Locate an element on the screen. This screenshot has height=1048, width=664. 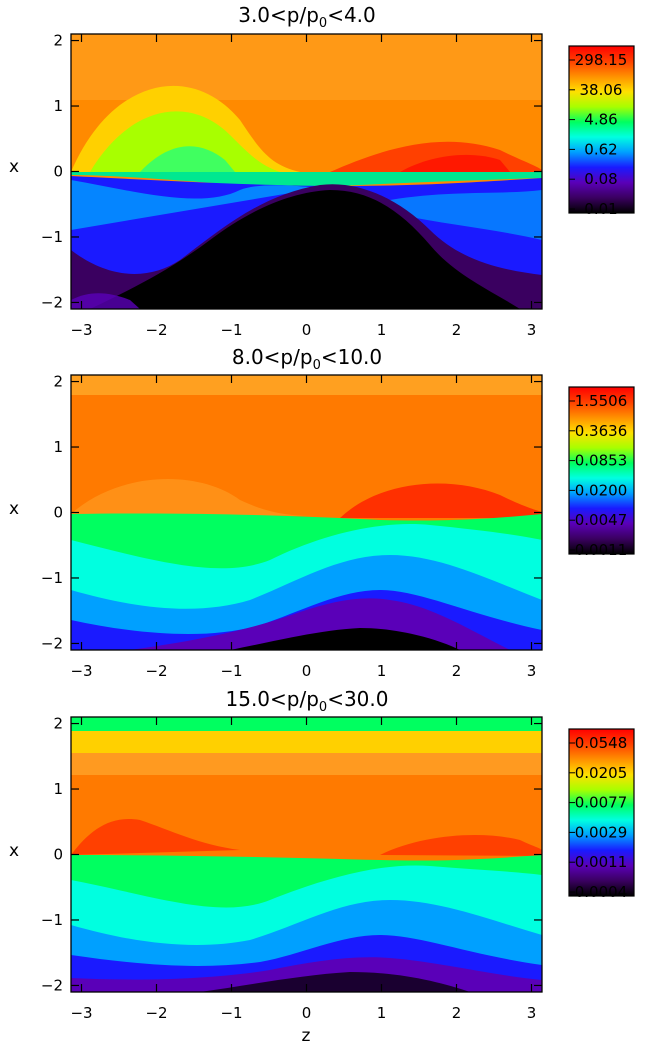
colorbar-label: 0.0077 is located at coordinates (601, 803).